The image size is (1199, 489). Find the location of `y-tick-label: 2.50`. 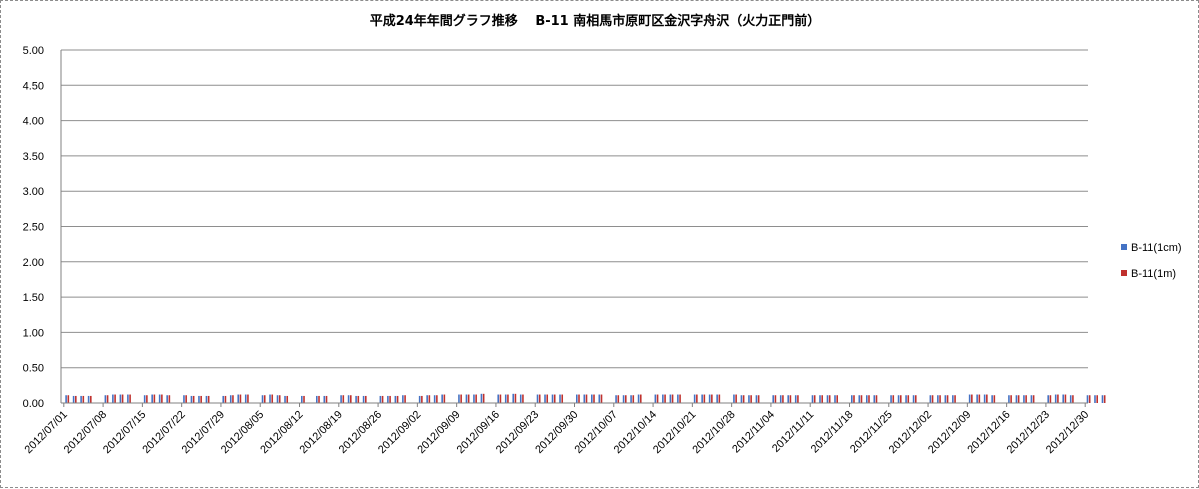

y-tick-label: 2.50 is located at coordinates (33, 228).